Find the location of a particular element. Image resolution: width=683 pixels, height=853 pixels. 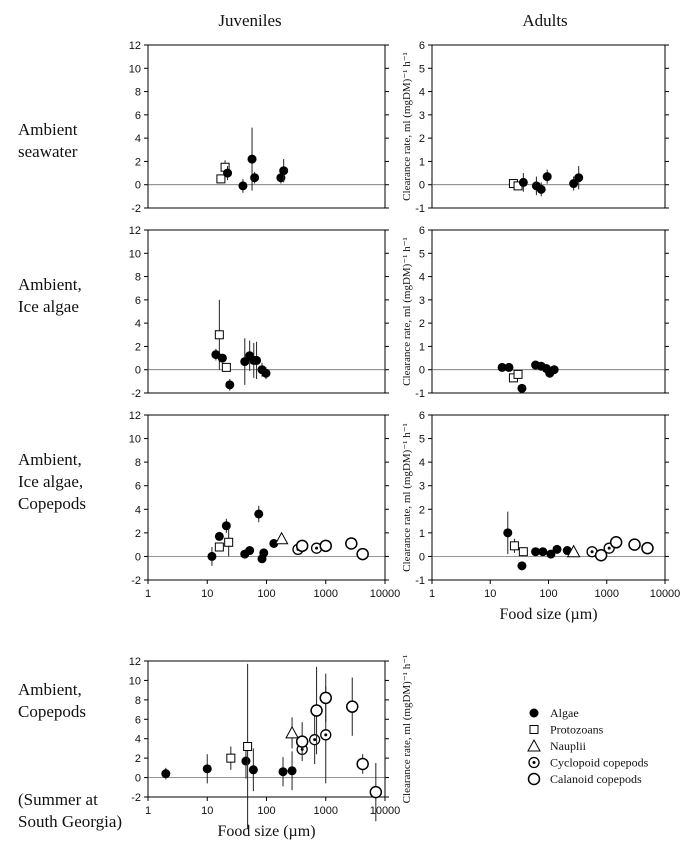

y-tick-label: 5 is located at coordinates (422, 440).